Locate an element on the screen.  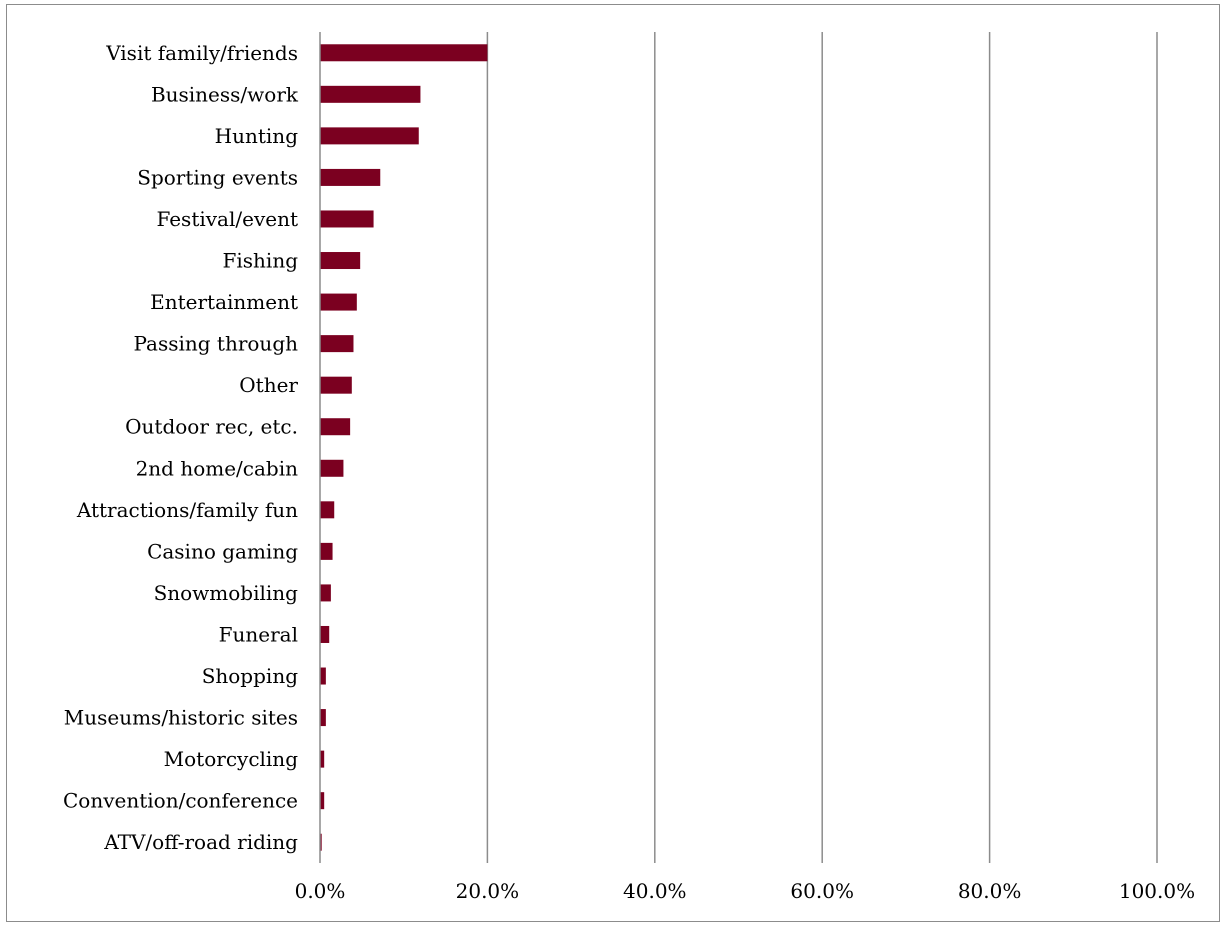
x-axis-tick-labels: 0.0% 20.0% 40.0% 60.0% 80.0% 100.0% is located at coordinates (745, 891).